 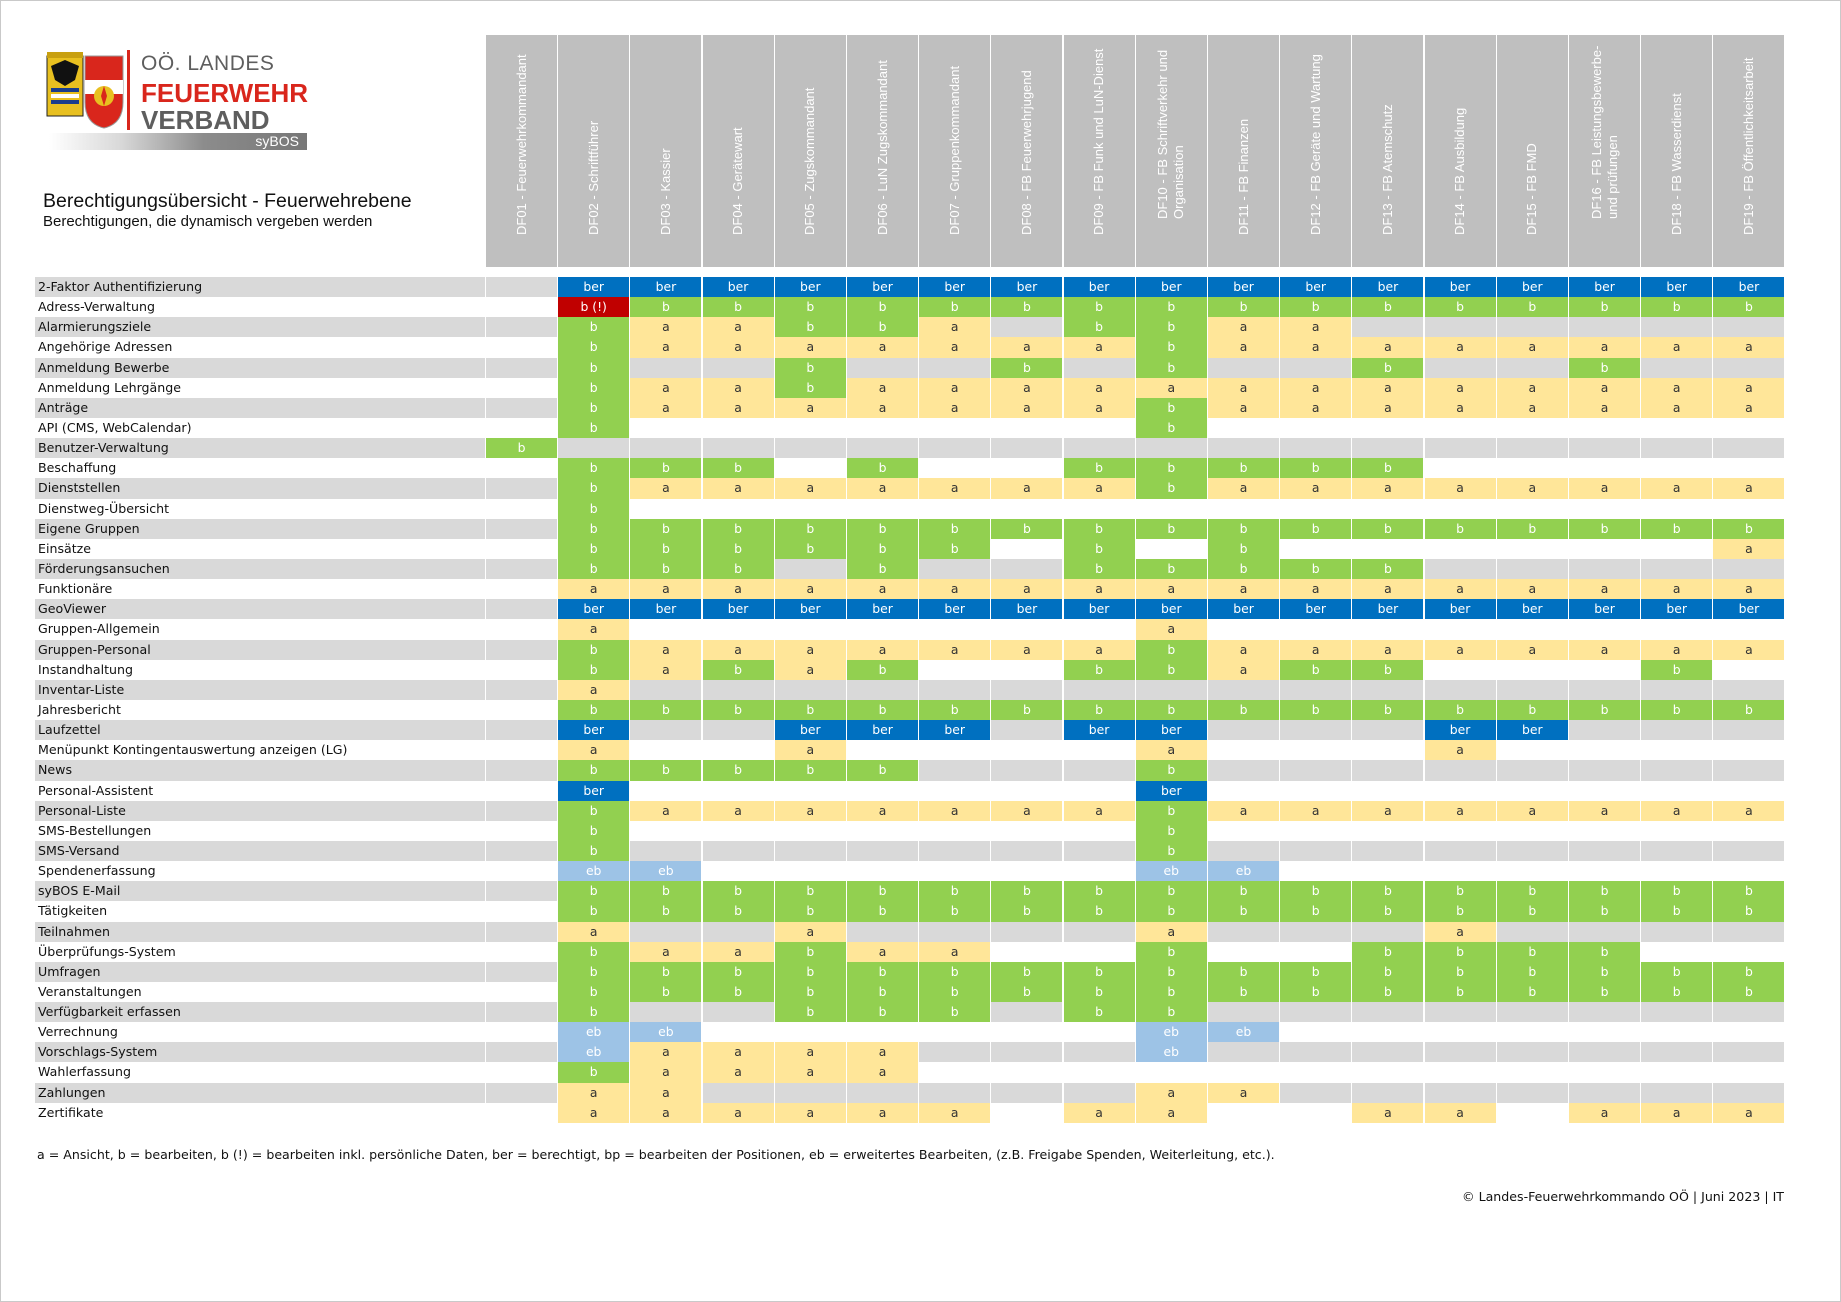 What do you see at coordinates (227, 201) in the screenshot?
I see `page-title: Berechtigungsübersicht - Feuerwehrebene` at bounding box center [227, 201].